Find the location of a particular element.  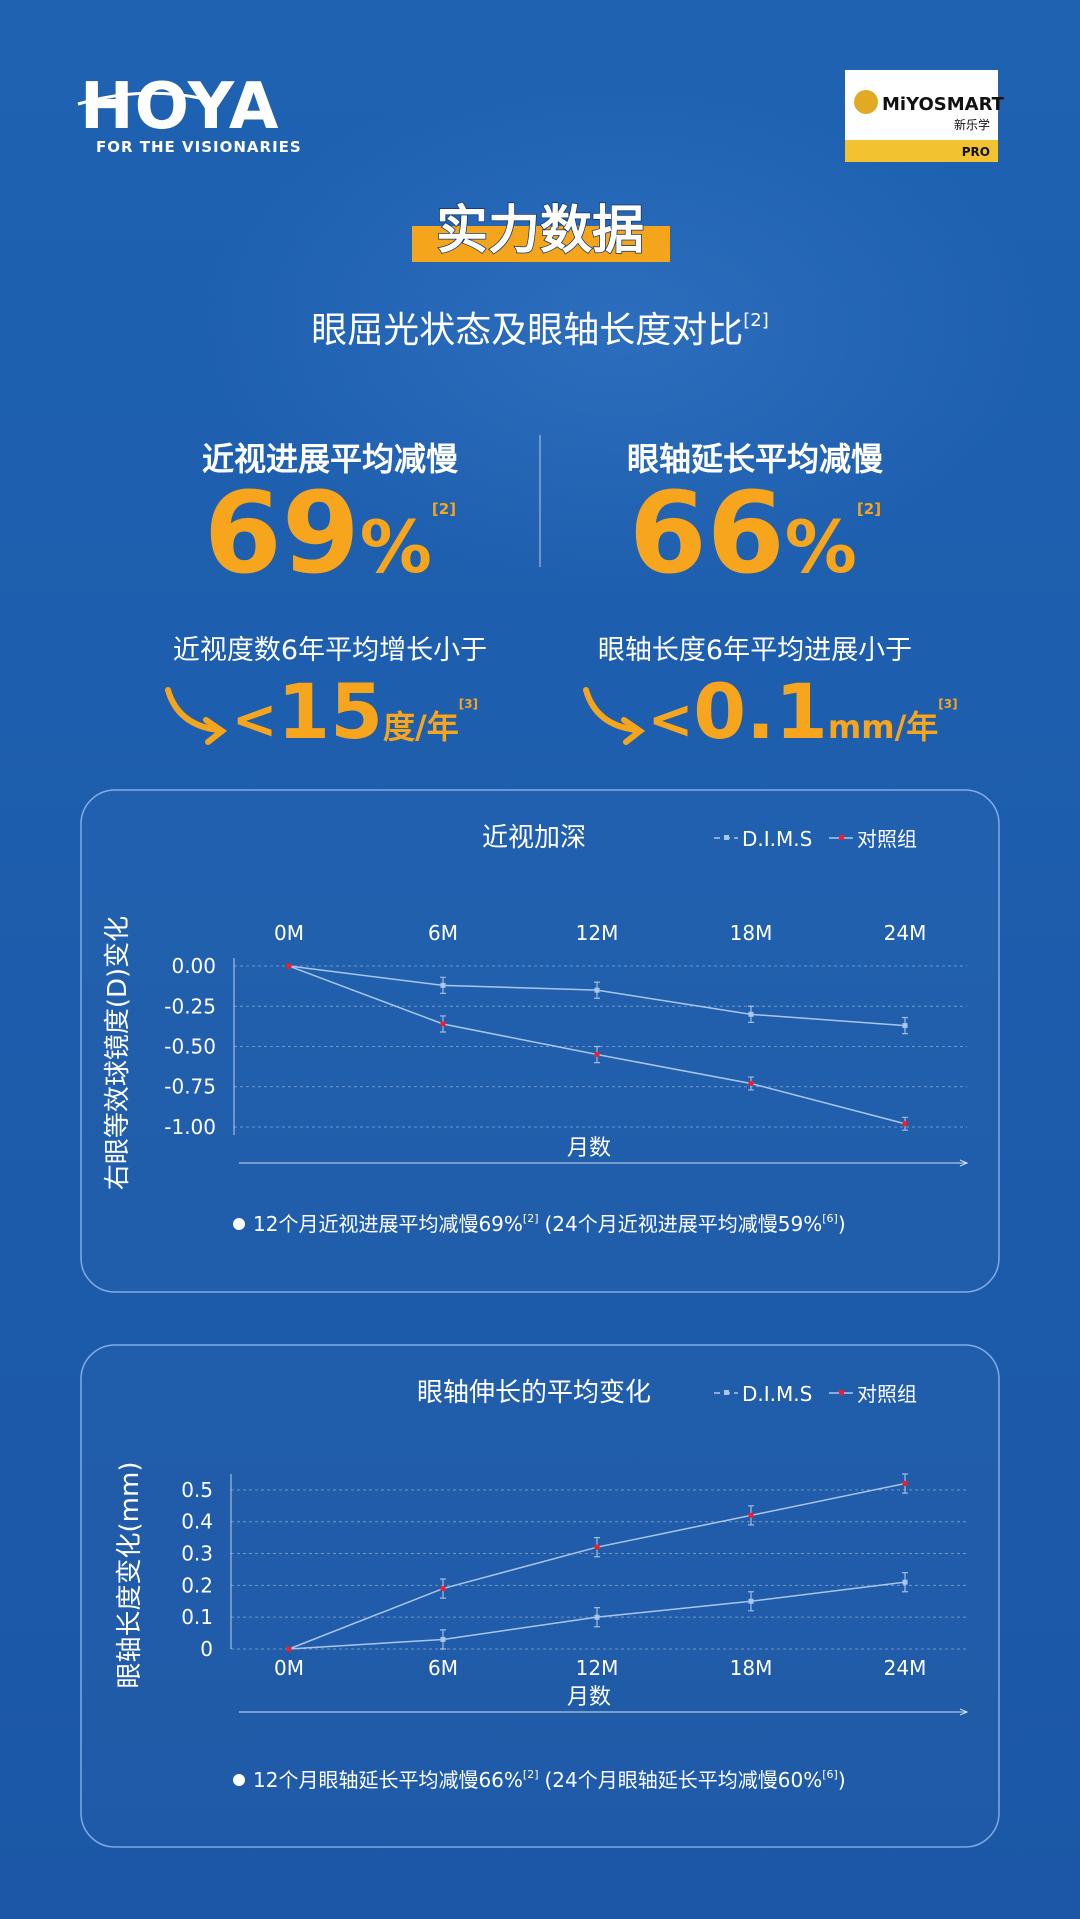

stat-label: 近视进展平均减慢 is located at coordinates (330, 459).